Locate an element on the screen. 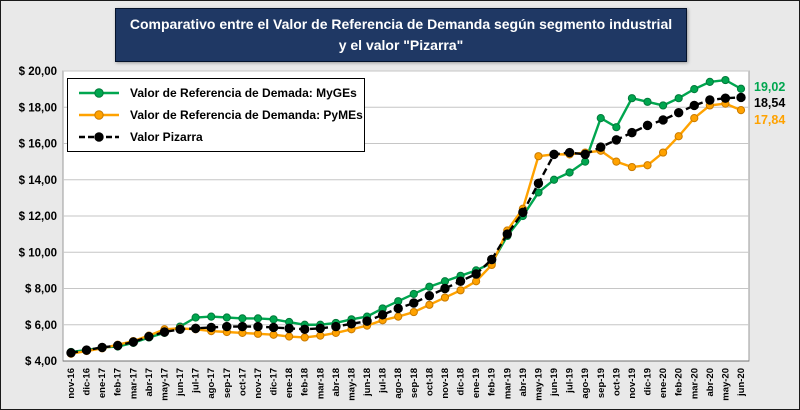  svg-text: $ 8,00 is located at coordinates (41, 290).